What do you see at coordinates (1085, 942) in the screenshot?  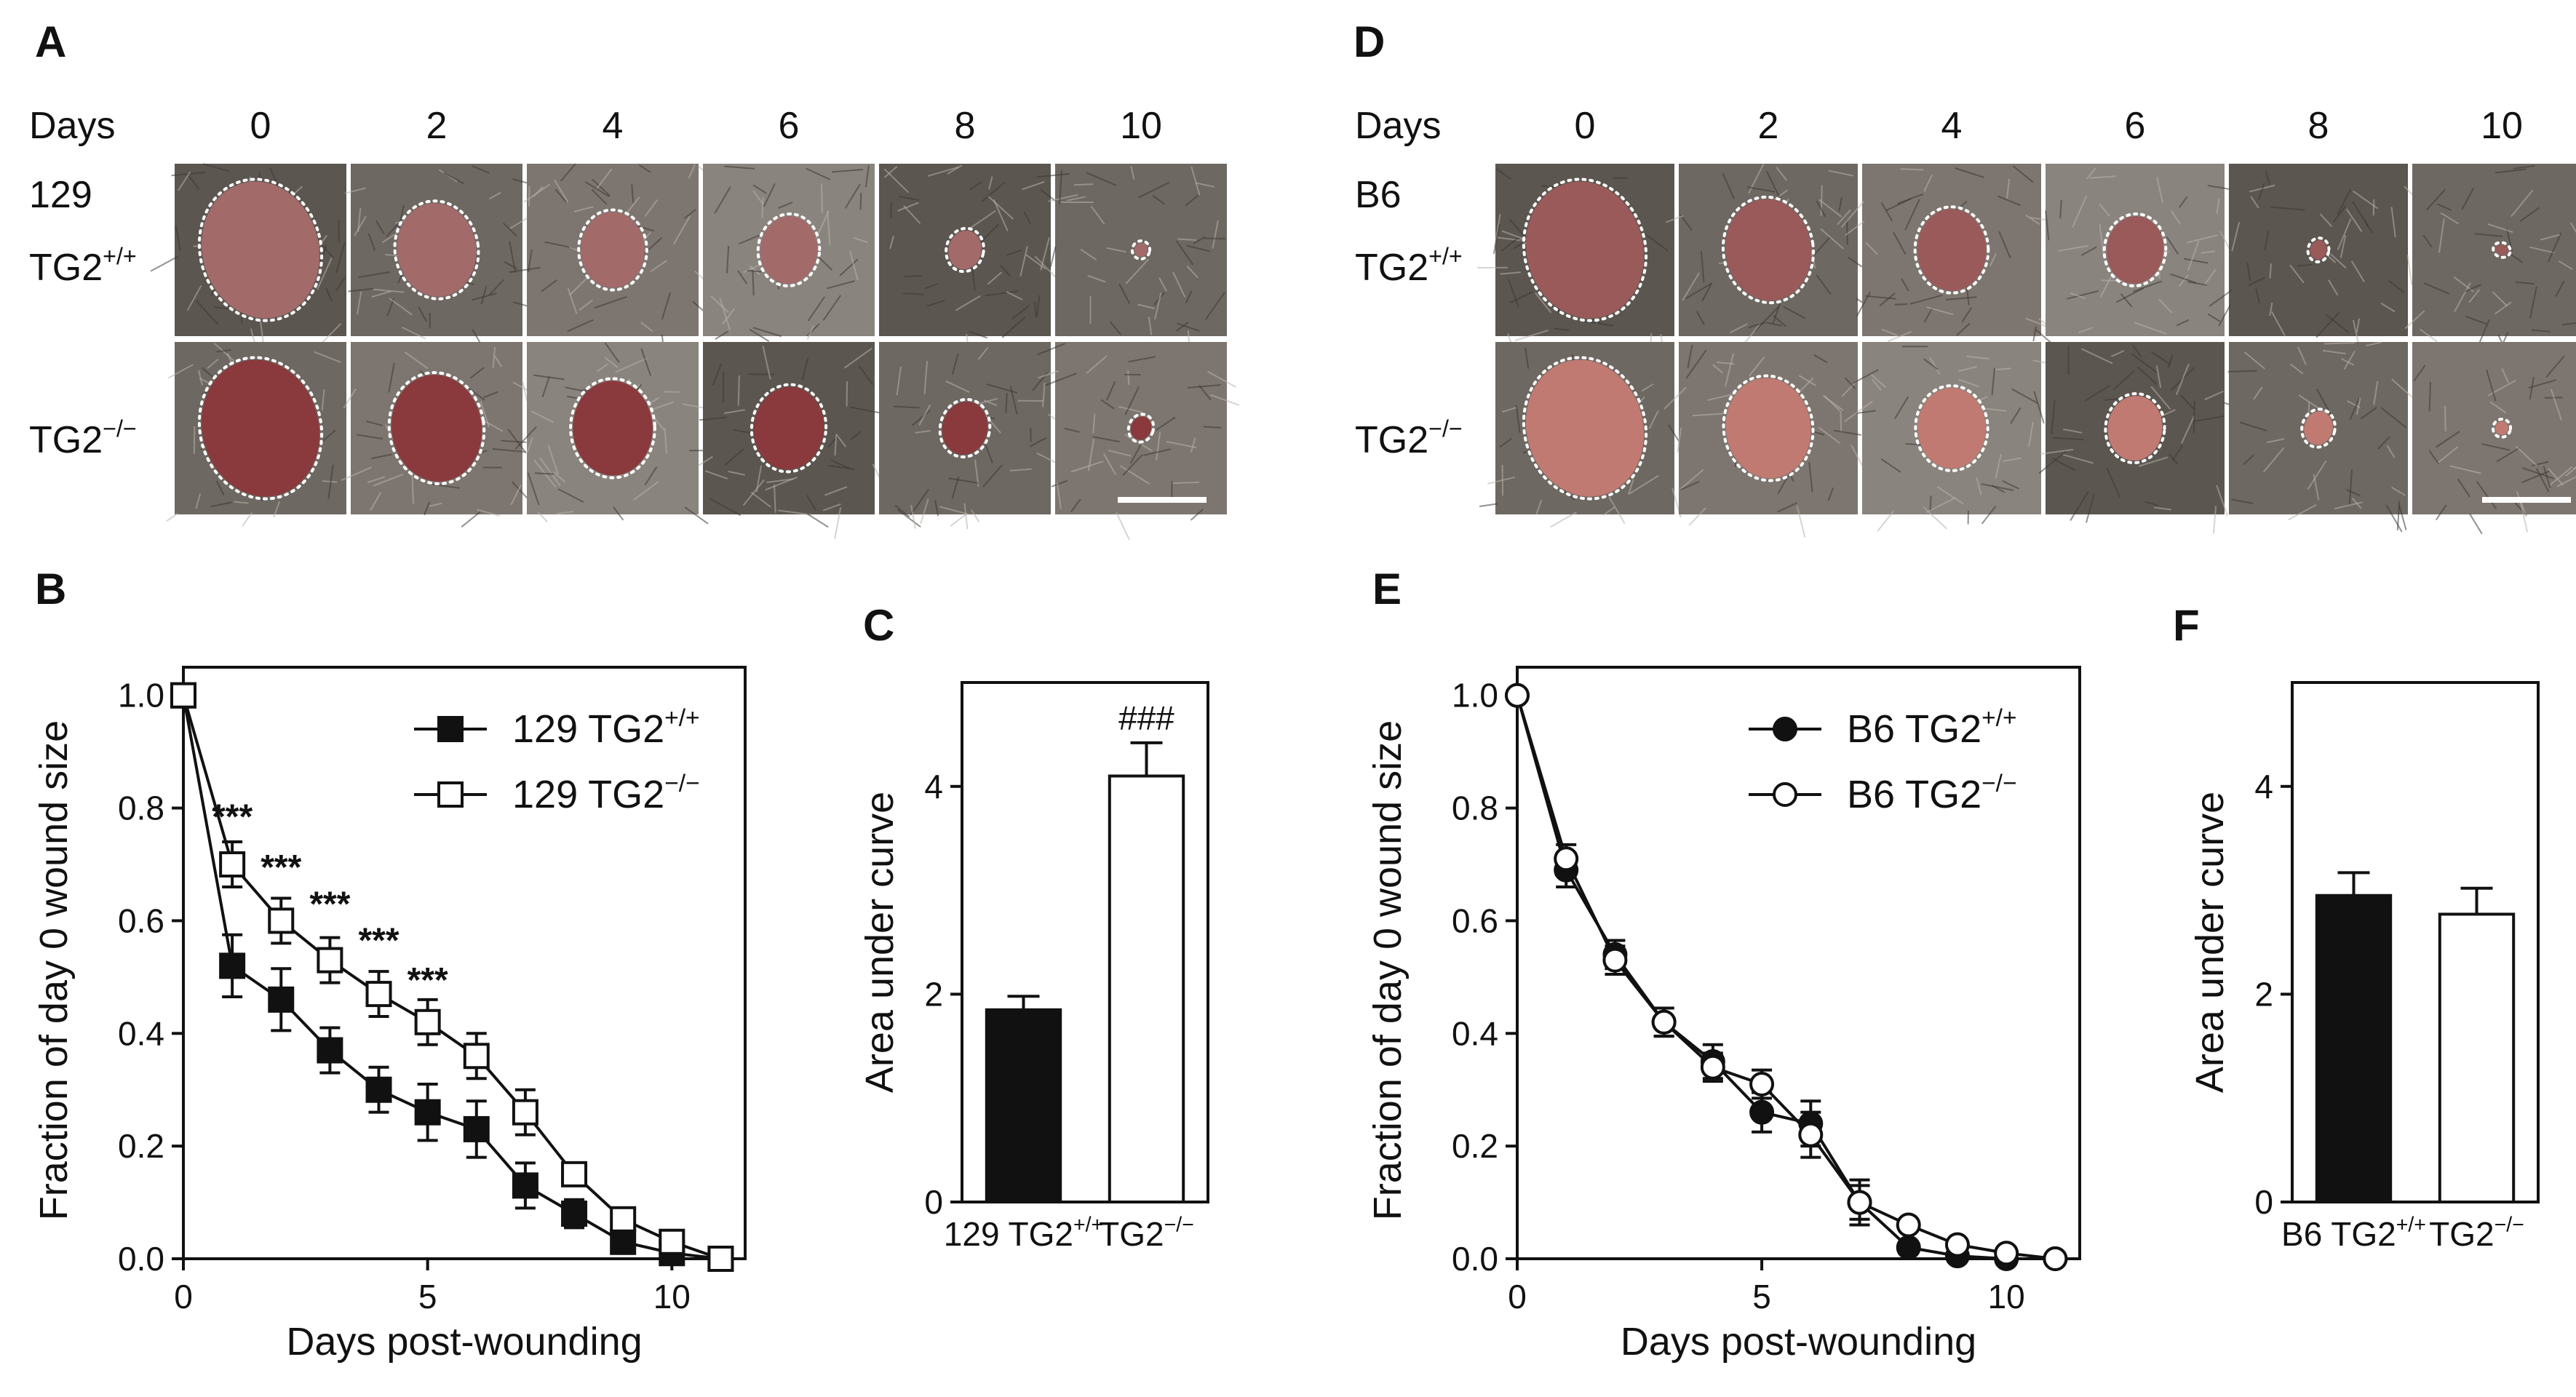 I see `plot-frame` at bounding box center [1085, 942].